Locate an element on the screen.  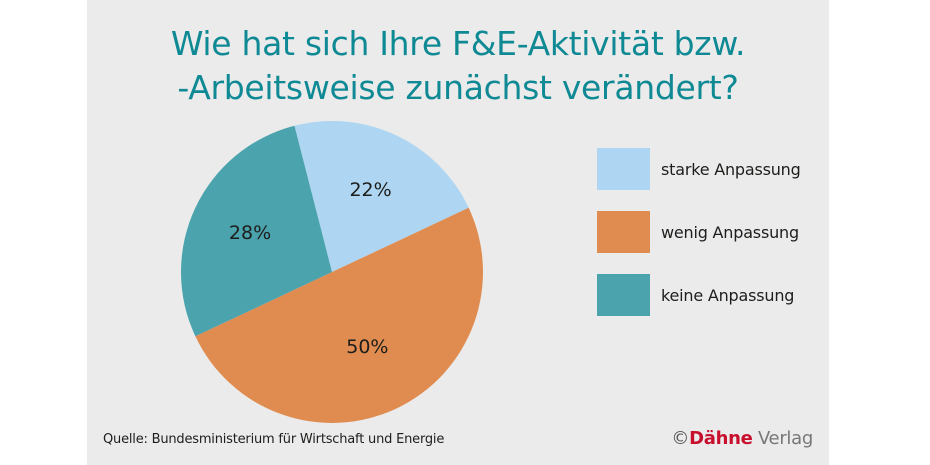
legend-label: starke Anpassung is located at coordinates (731, 169).